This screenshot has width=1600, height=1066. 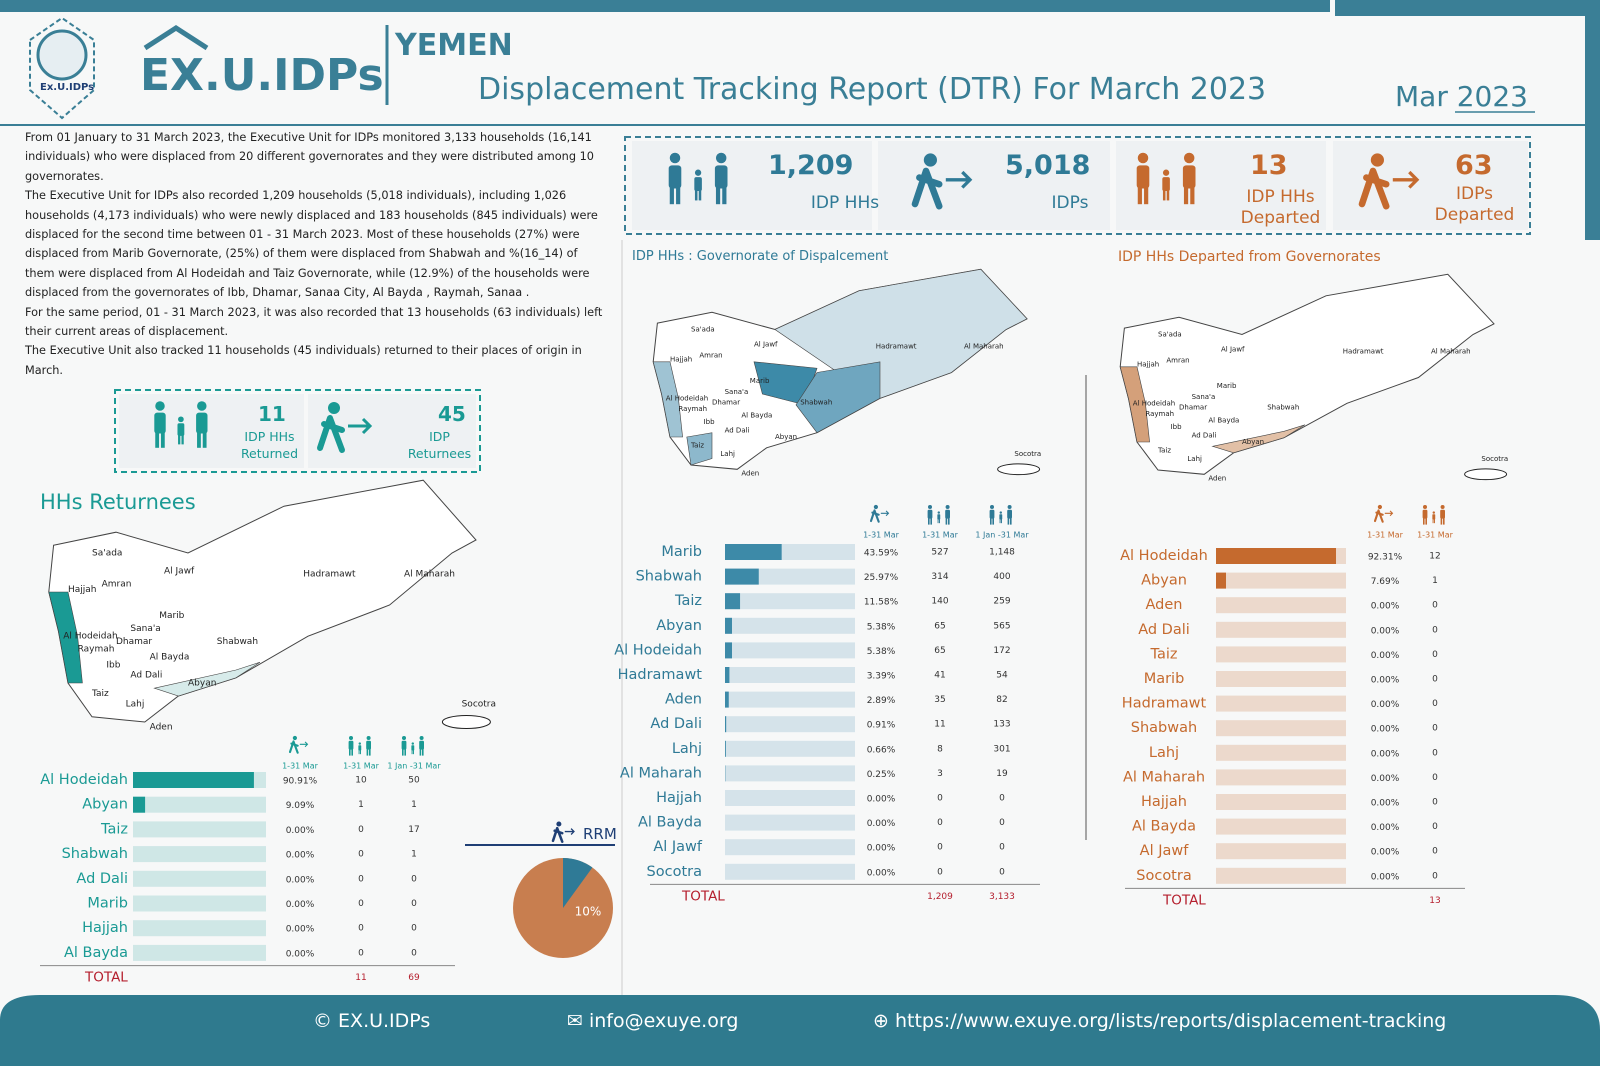 What do you see at coordinates (663, 1021) in the screenshot?
I see `footer-text: info@exuye.org` at bounding box center [663, 1021].